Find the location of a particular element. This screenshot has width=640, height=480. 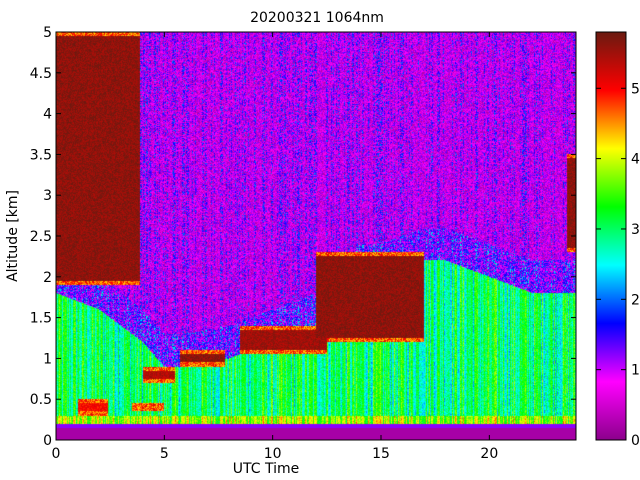

colorbar-ticks: 0 1 2 3 4 5 is located at coordinates (618, 265).